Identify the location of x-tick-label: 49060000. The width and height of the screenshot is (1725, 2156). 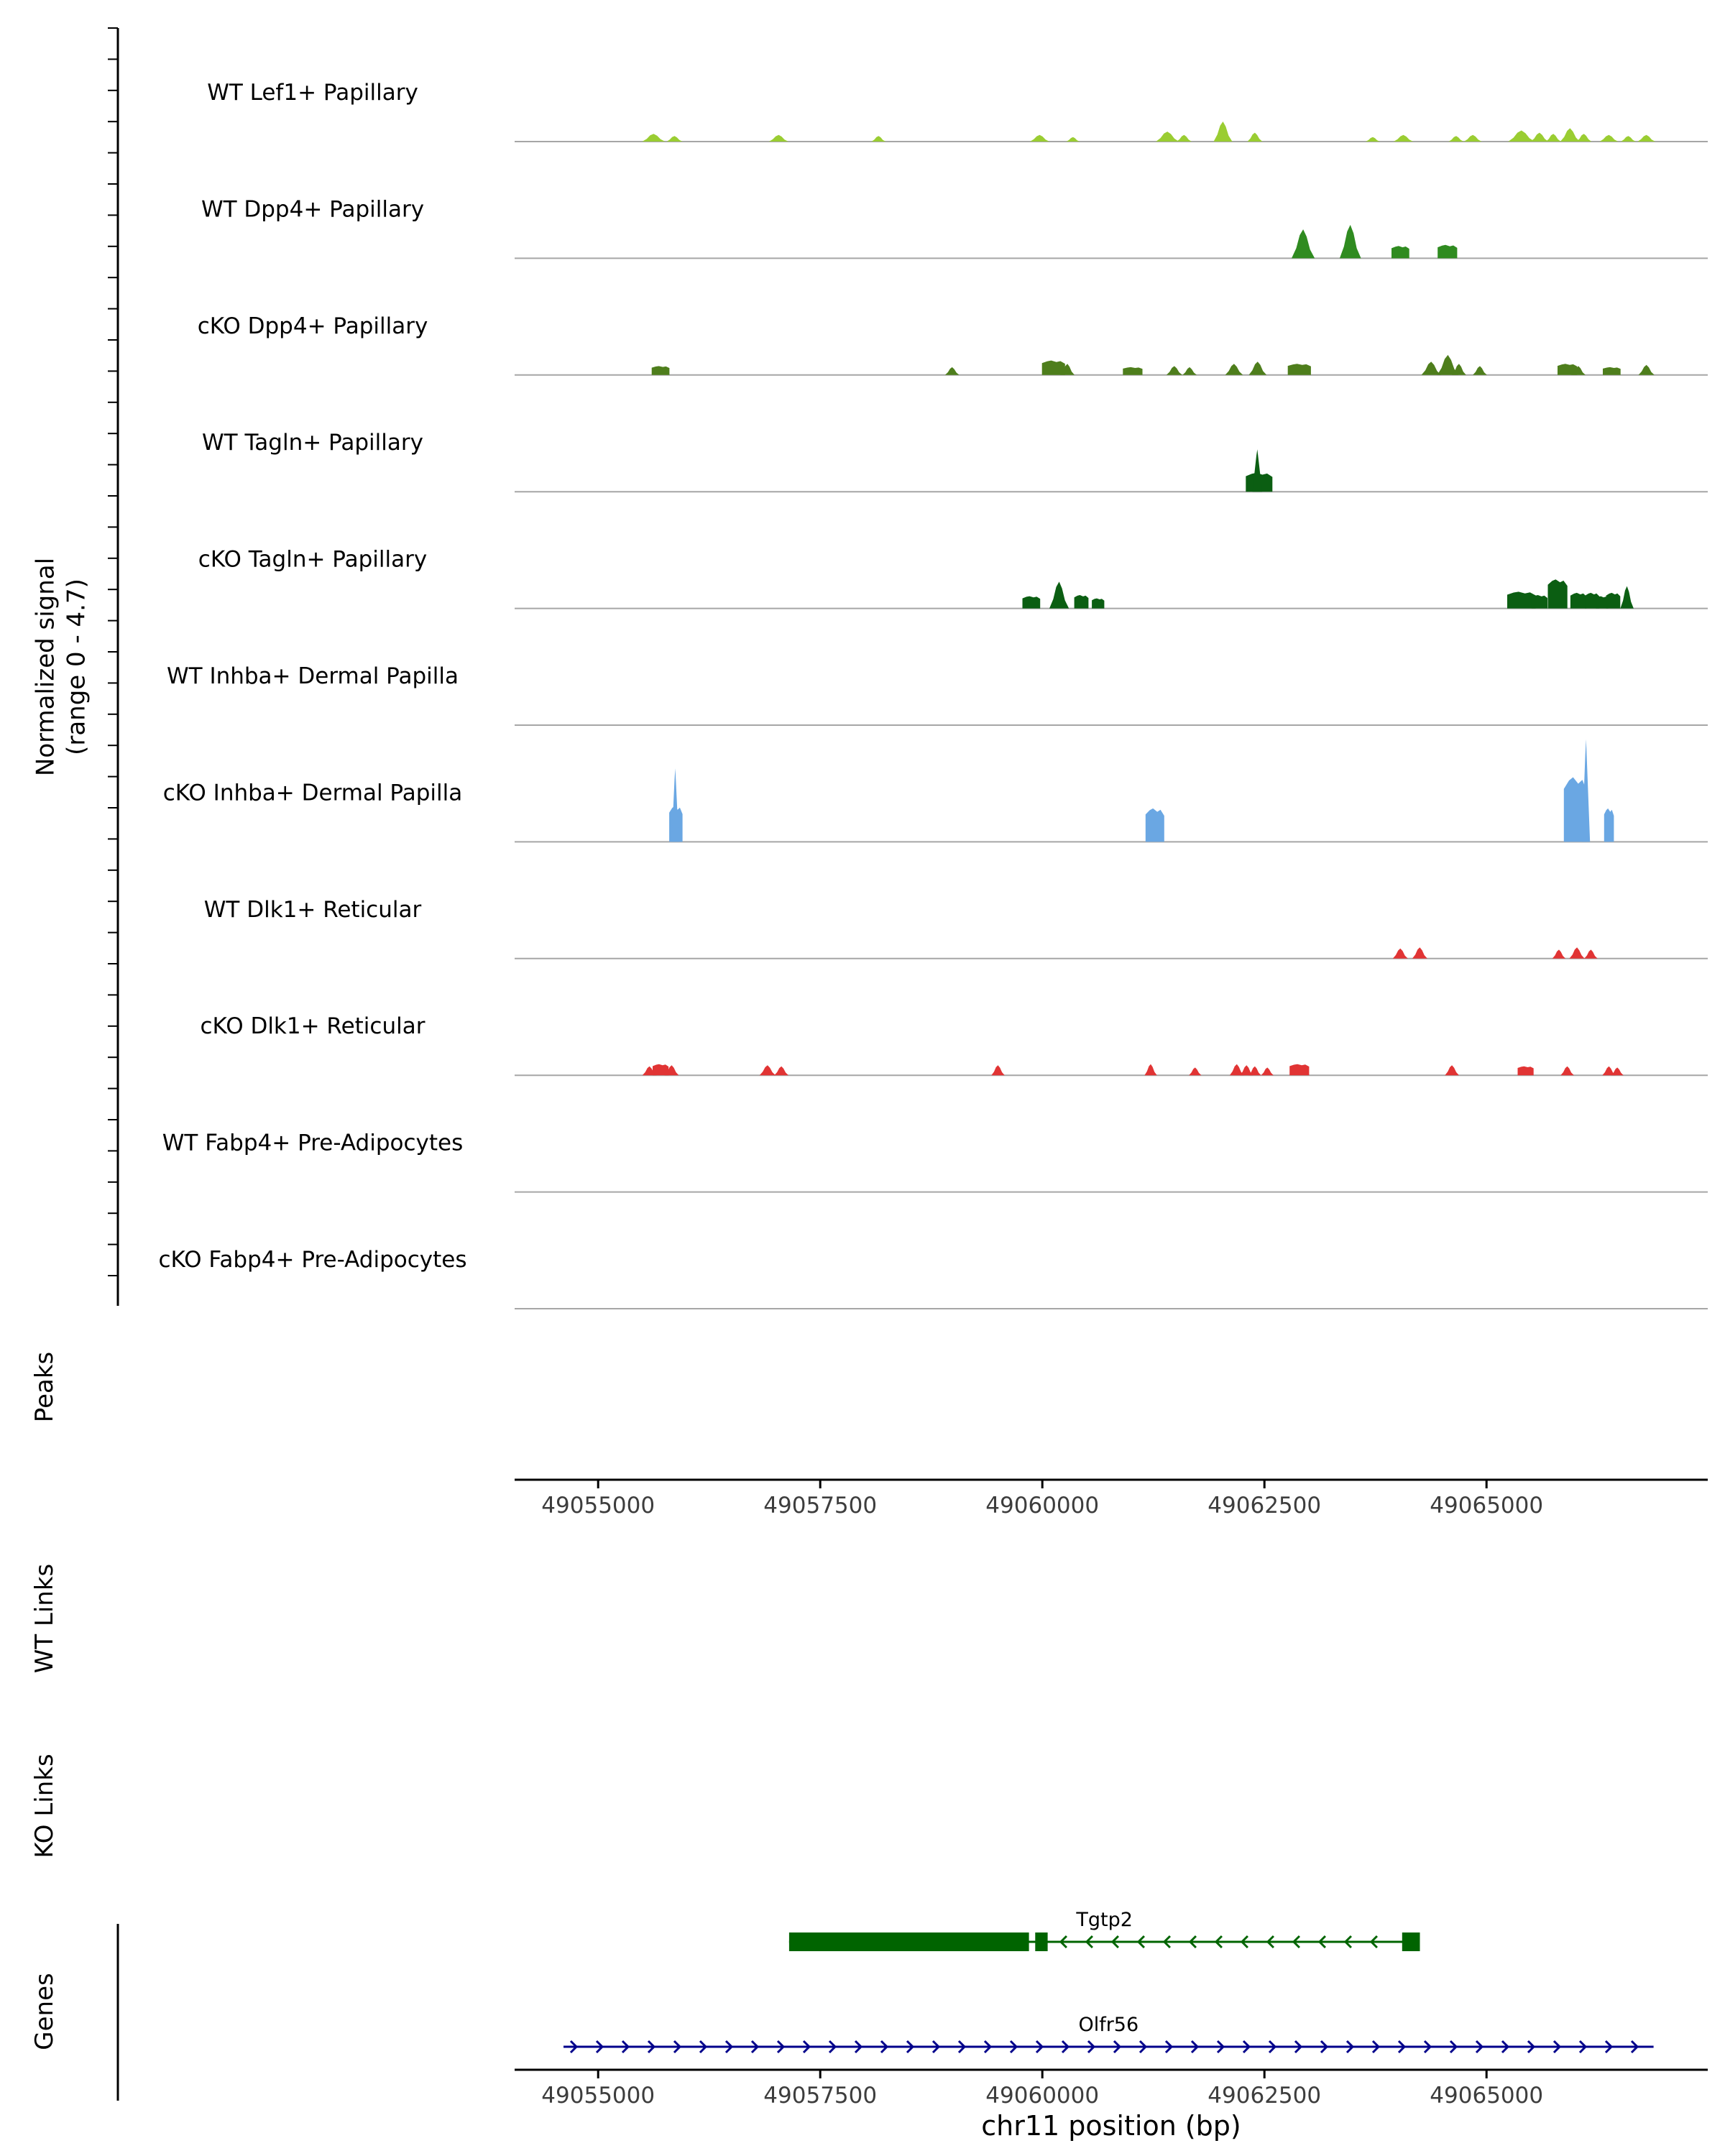
(1042, 1506).